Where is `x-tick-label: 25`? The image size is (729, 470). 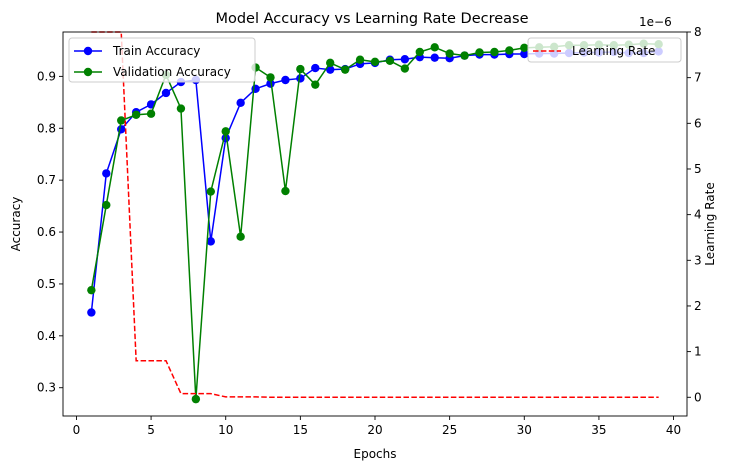
x-tick-label: 25 is located at coordinates (449, 430).